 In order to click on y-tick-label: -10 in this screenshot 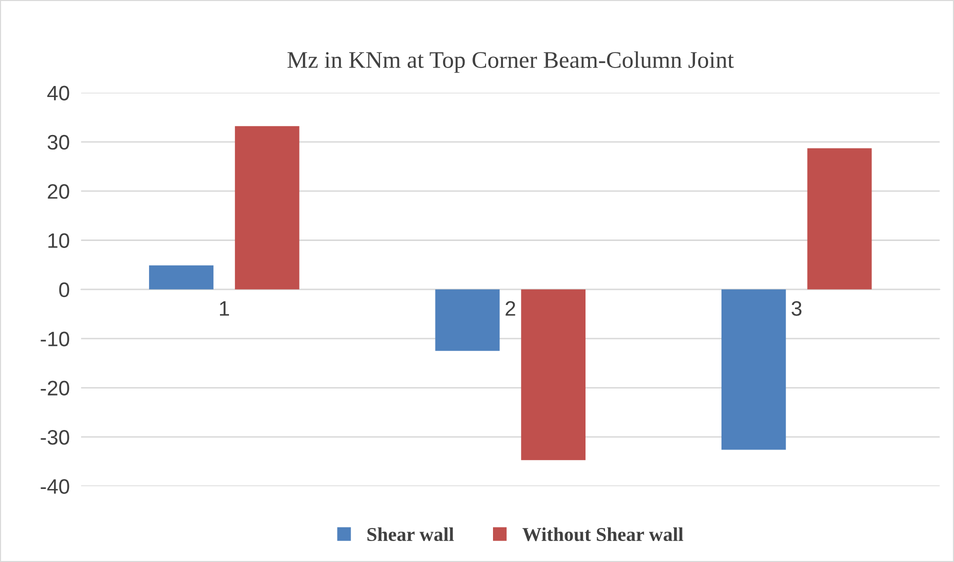, I will do `click(55, 339)`.